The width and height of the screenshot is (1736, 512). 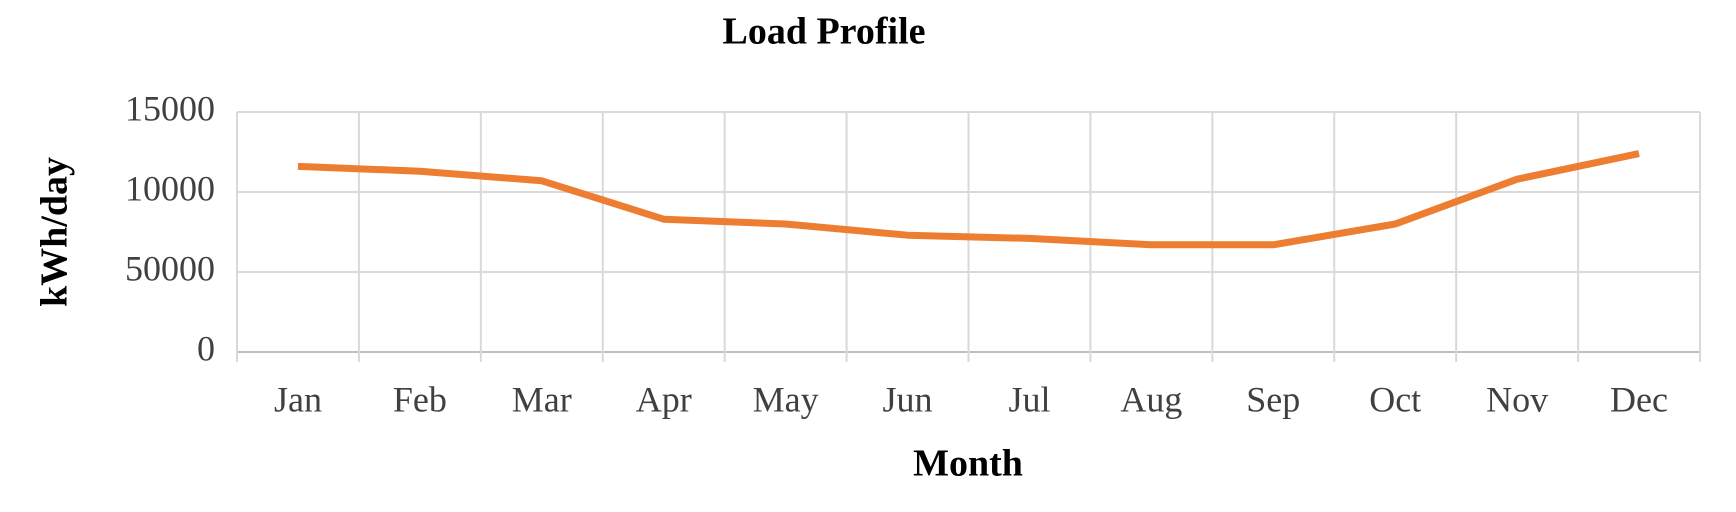 I want to click on x-tick-label: Jul, so click(x=1029, y=399).